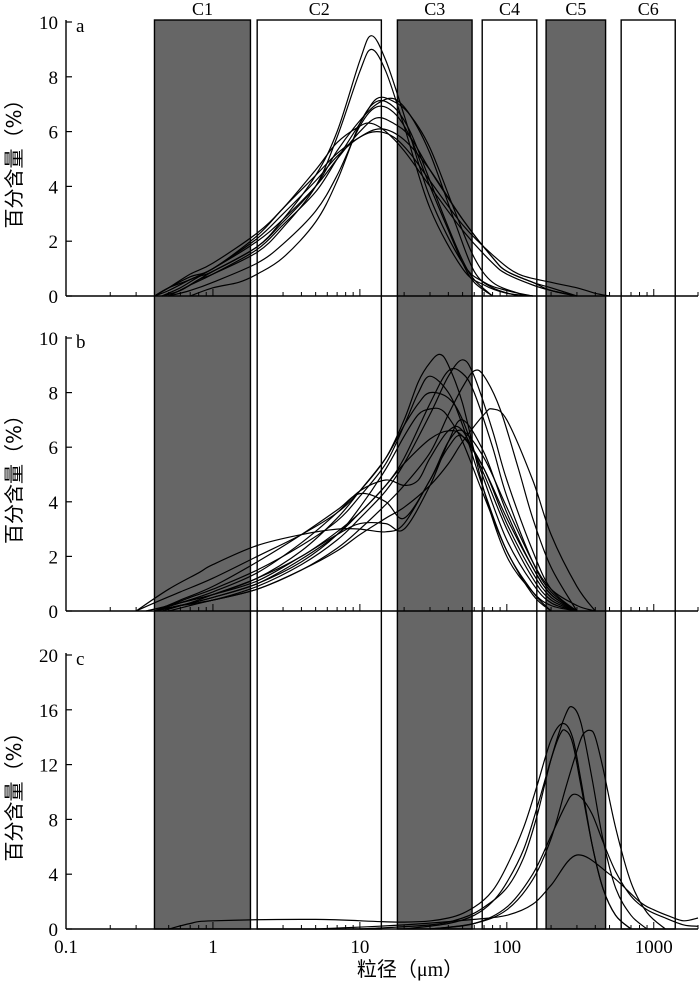 The image size is (700, 985). I want to click on panel-c-y-tick-label: 12, so click(48, 766).